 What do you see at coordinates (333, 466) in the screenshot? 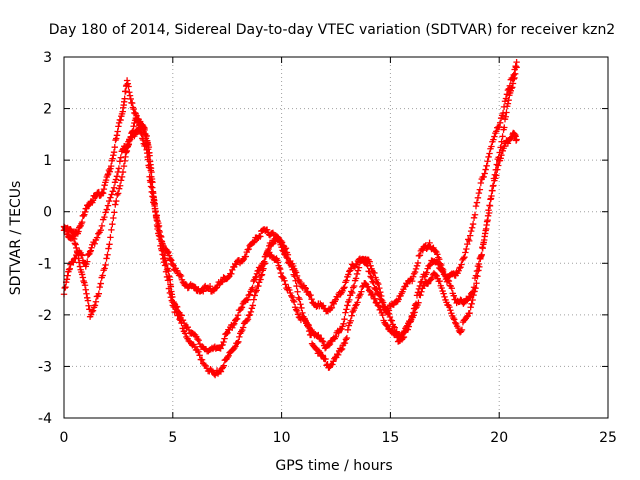
I see `x-axis-label: GPS time / hours` at bounding box center [333, 466].